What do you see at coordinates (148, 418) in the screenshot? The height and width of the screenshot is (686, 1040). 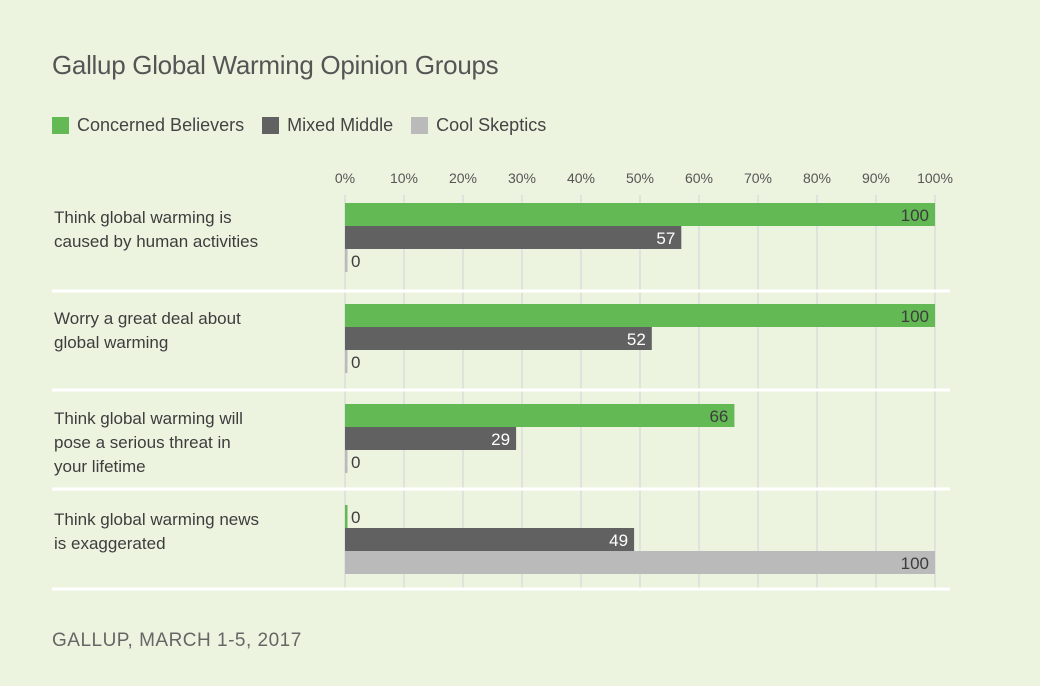 I see `category-label: Think global warming will` at bounding box center [148, 418].